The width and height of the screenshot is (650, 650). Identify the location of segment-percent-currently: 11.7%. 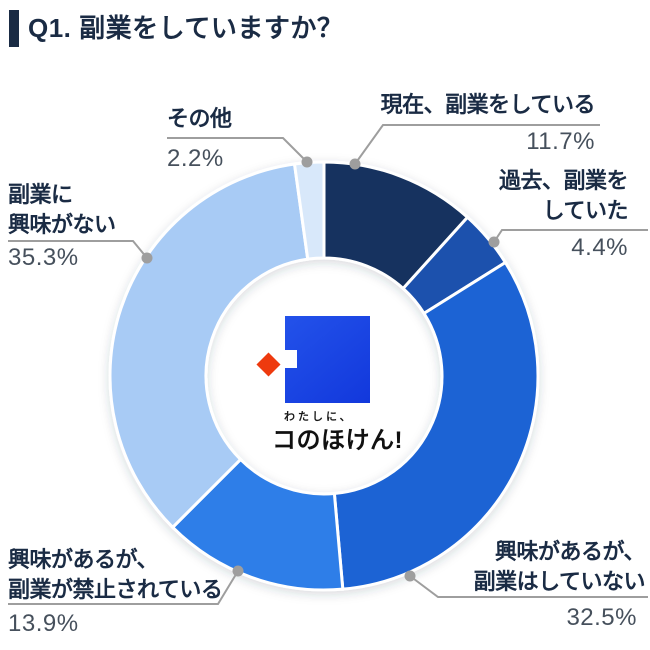
(560, 141).